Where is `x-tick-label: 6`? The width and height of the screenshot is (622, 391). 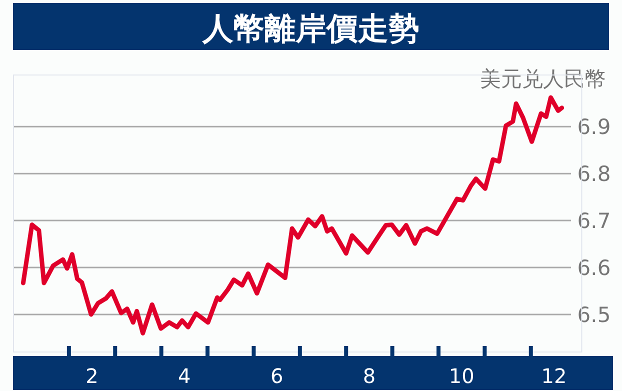
x-tick-label: 6 is located at coordinates (277, 376).